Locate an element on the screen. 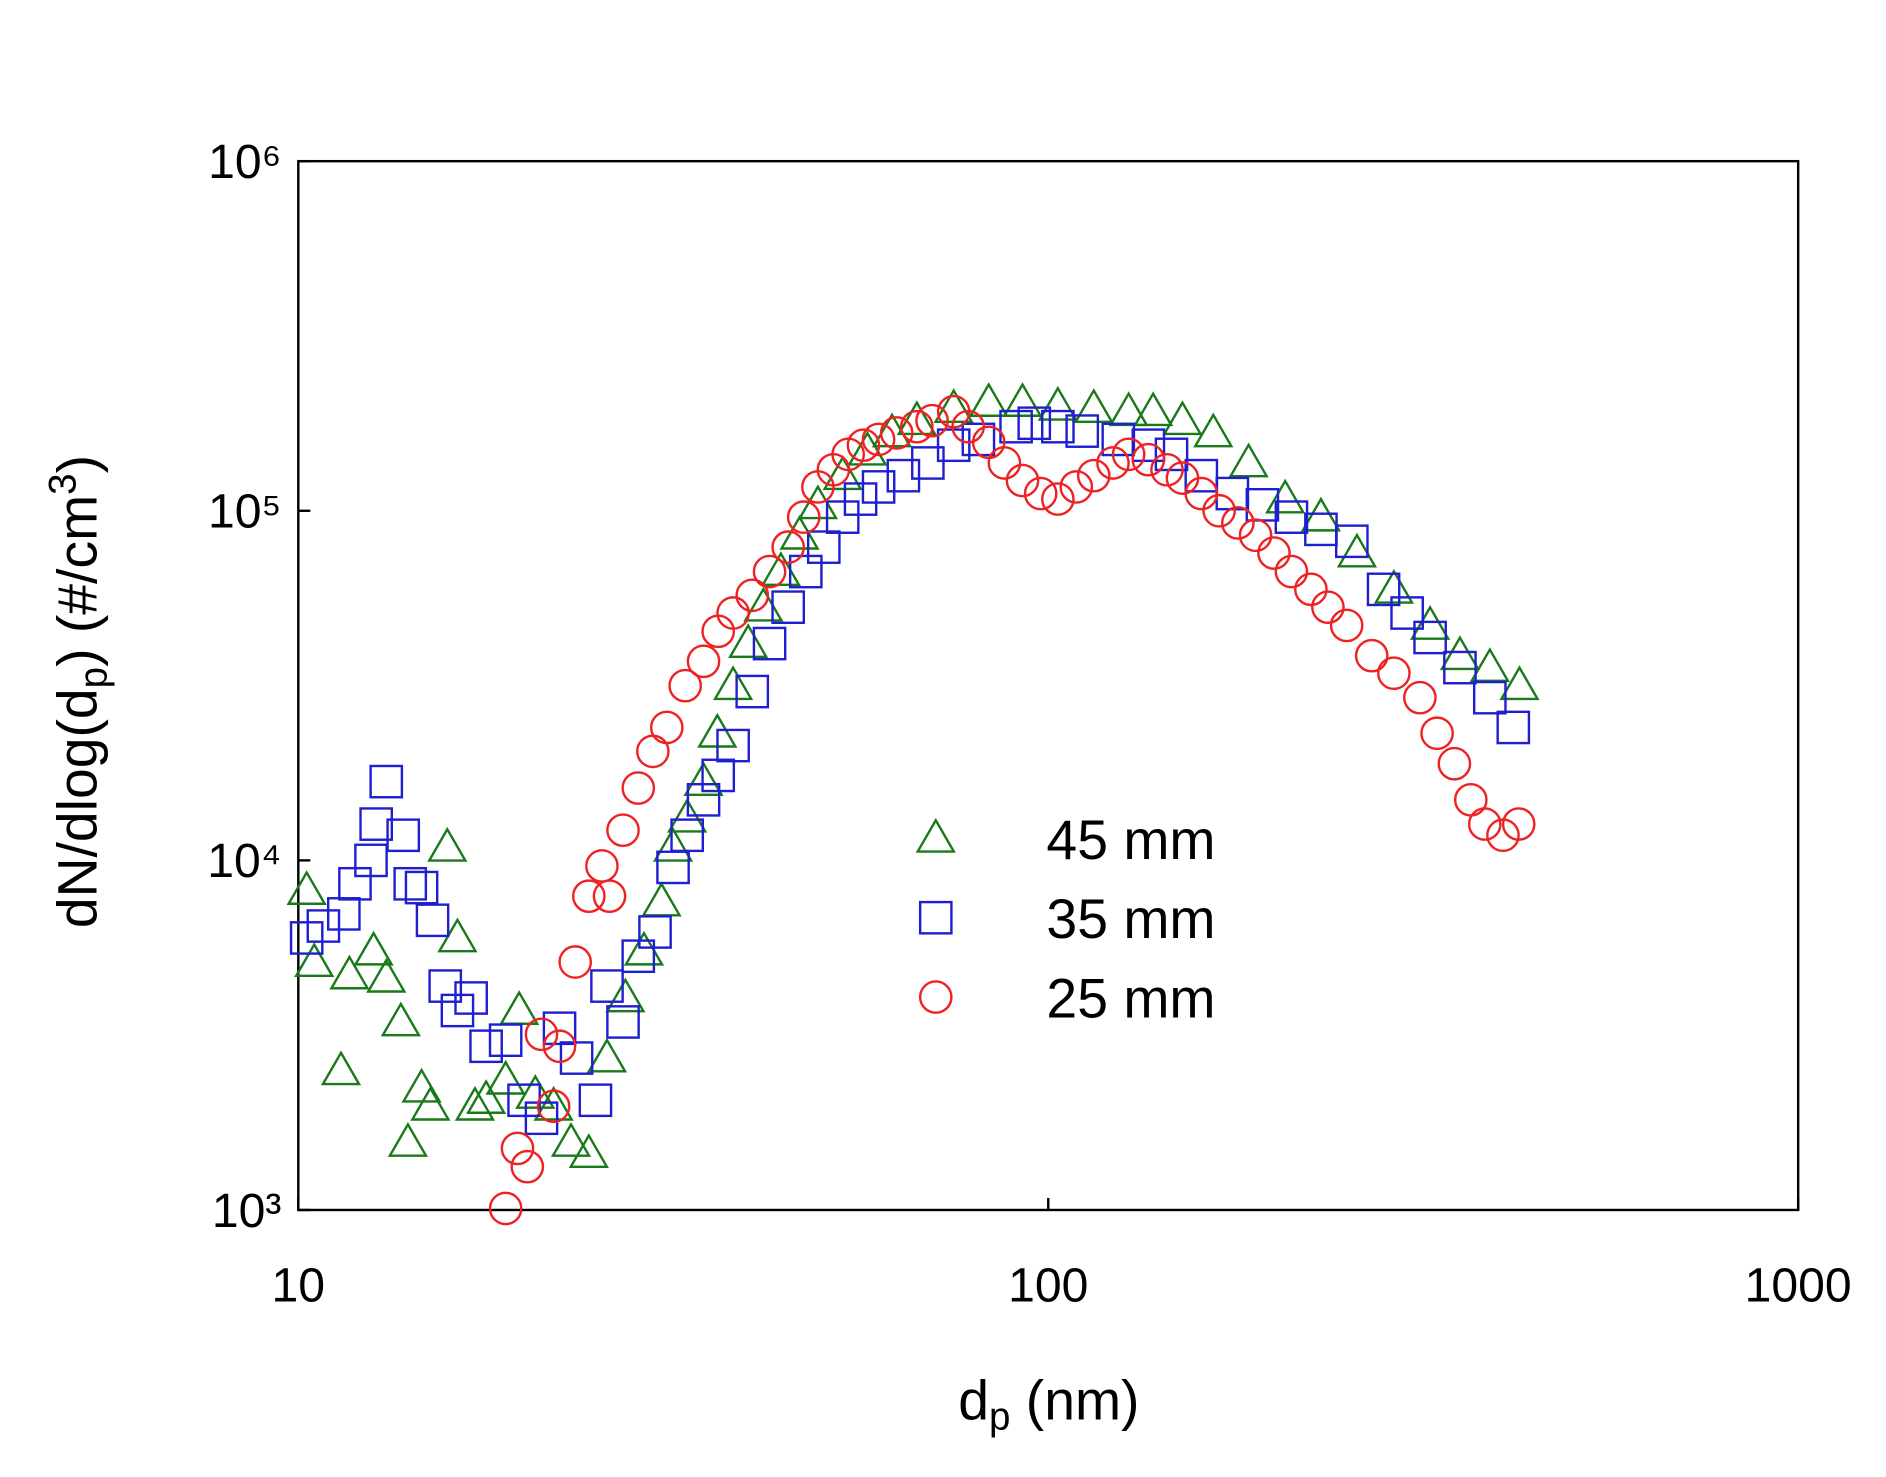 The image size is (1886, 1477). y-label-part: ) is located at coordinates (77, 464).